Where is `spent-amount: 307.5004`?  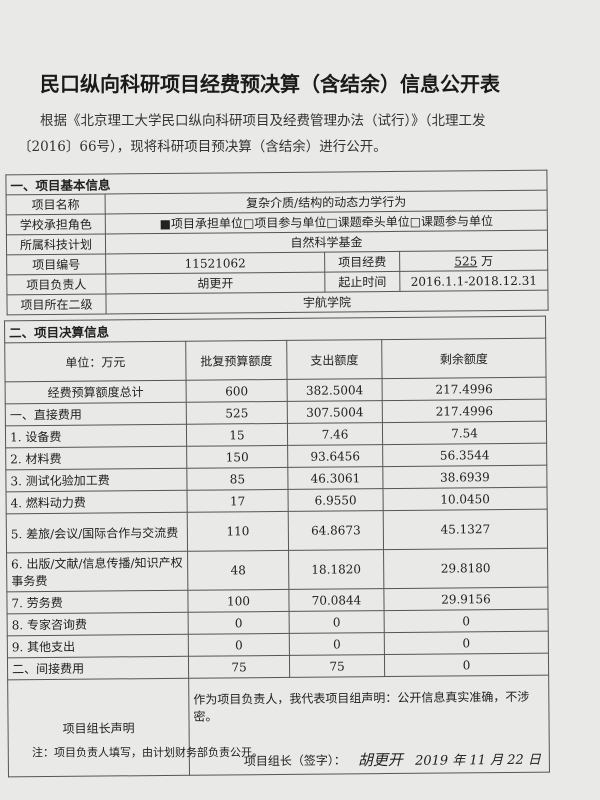
spent-amount: 307.5004 is located at coordinates (335, 412).